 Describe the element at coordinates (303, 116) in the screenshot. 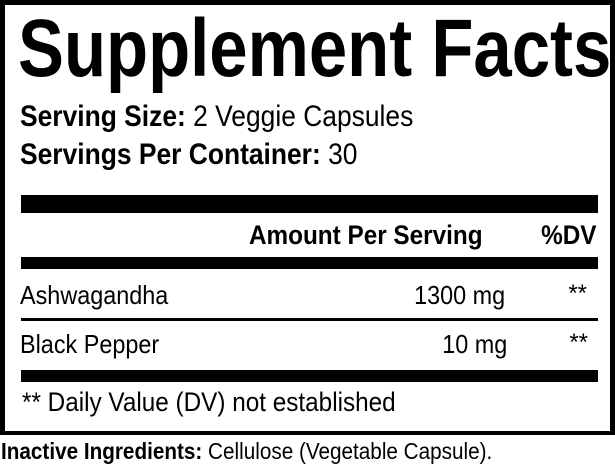

I see `serving-size-value: 2 Veggie Capsules` at that location.